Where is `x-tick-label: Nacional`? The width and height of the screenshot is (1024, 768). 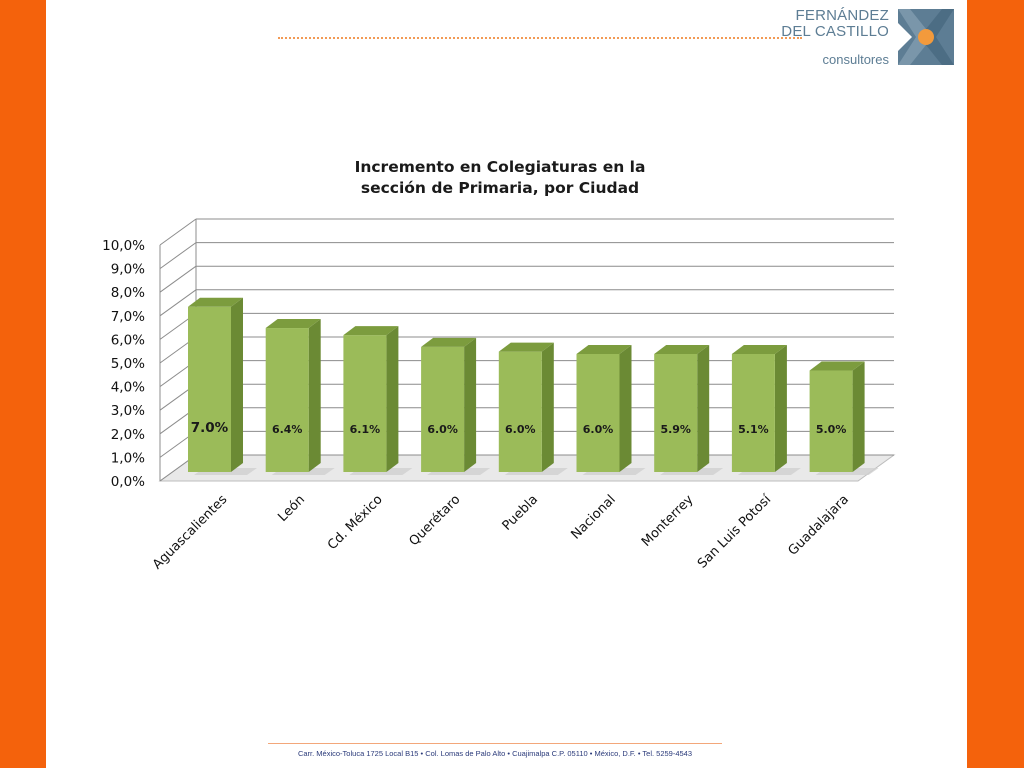 x-tick-label: Nacional is located at coordinates (593, 517).